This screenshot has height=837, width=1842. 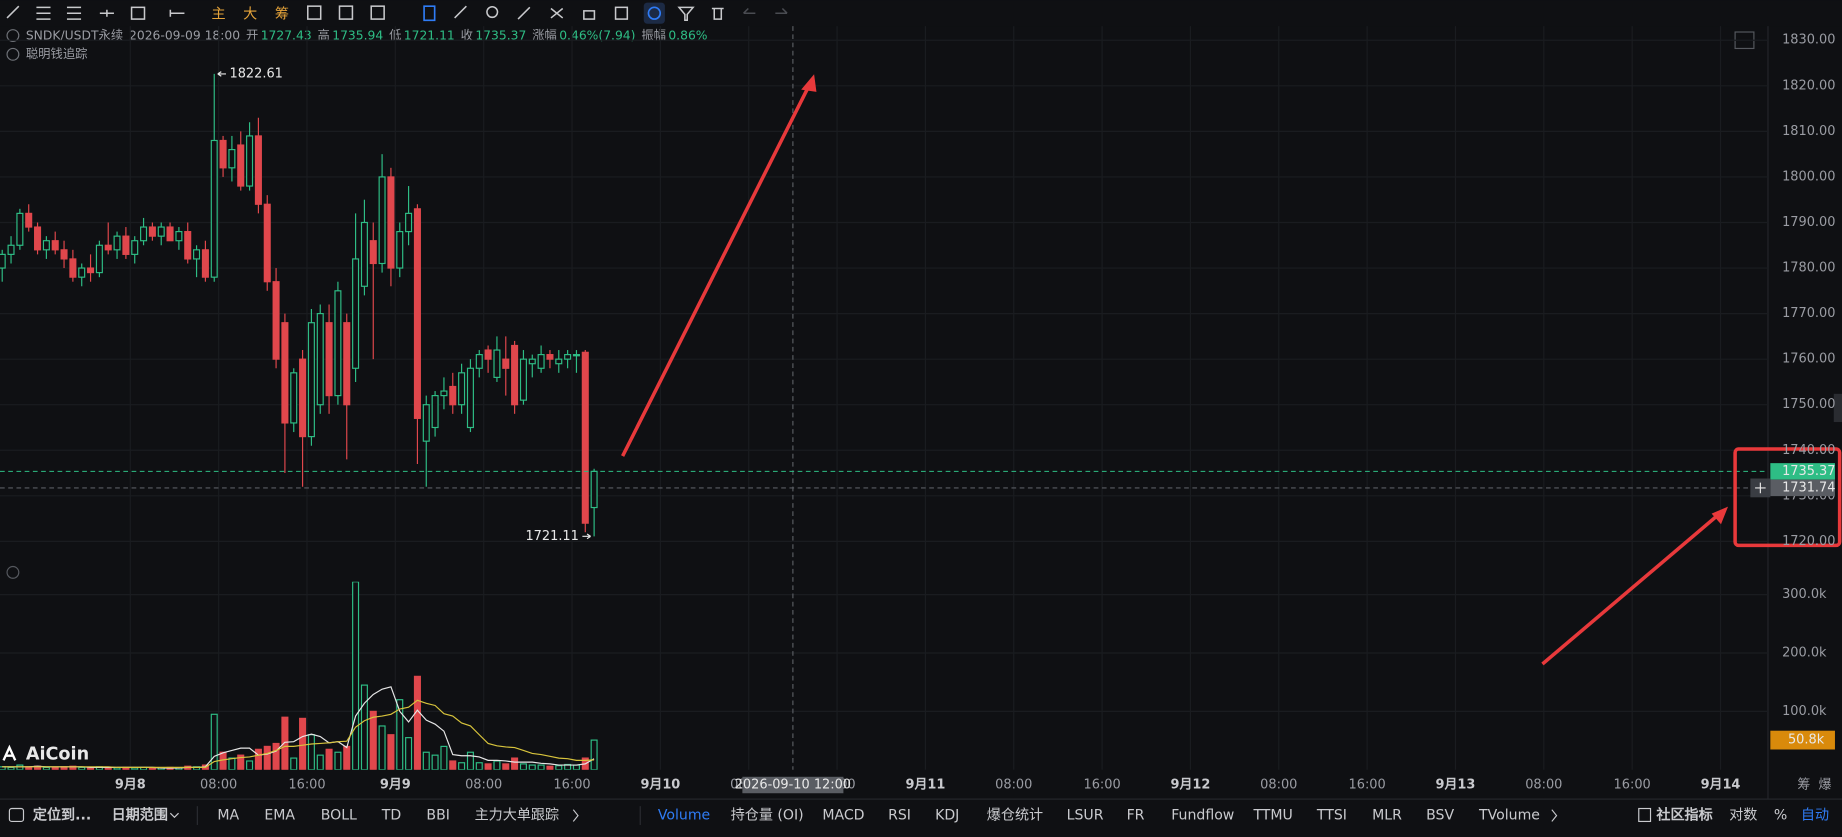 I want to click on highlight-box, so click(x=1787, y=497).